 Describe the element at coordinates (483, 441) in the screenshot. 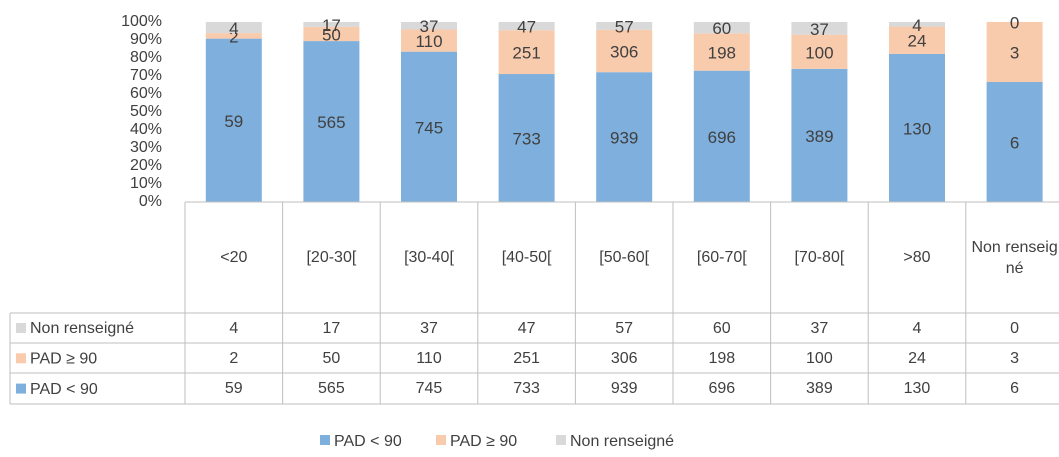

I see `legend-label: PAD ≥ 90` at that location.